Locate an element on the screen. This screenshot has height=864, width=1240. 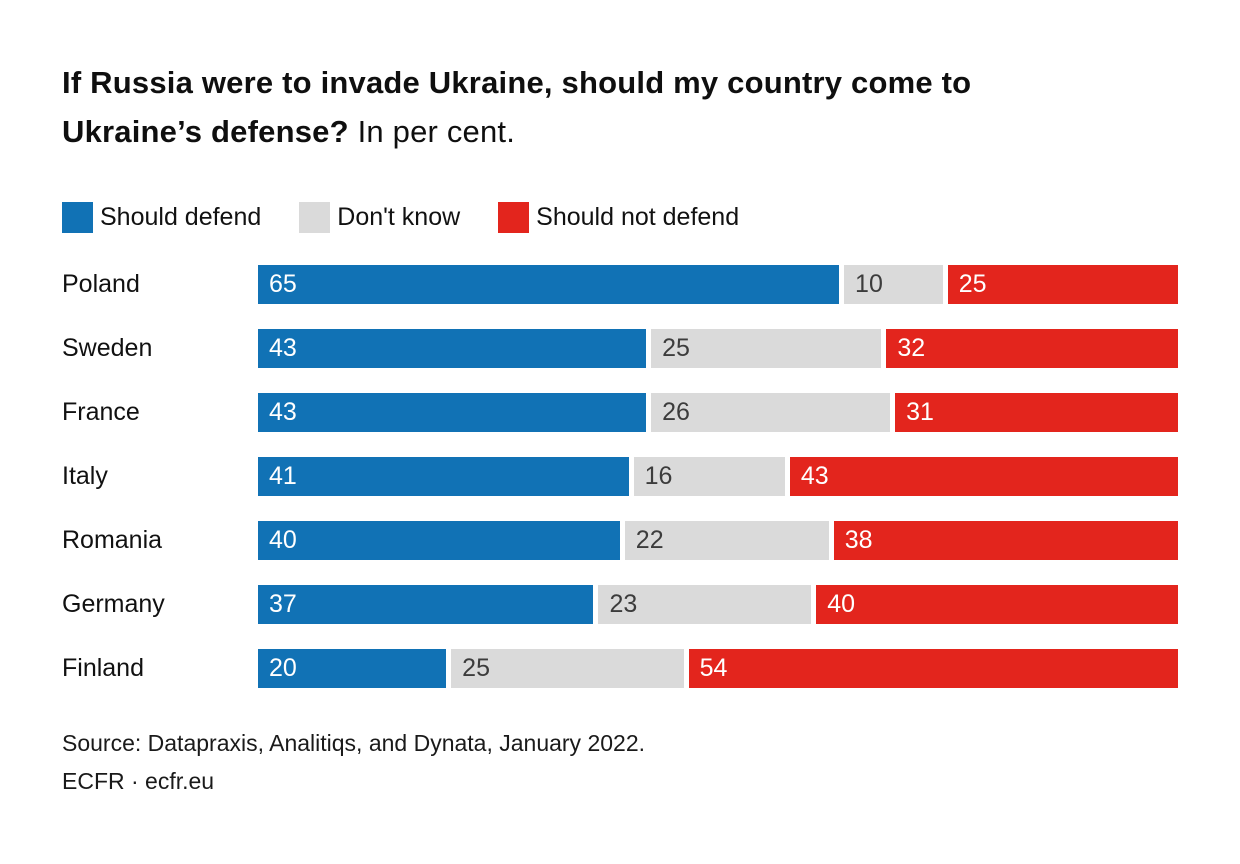
bar-segment-should-defend: 37 is located at coordinates (426, 604).